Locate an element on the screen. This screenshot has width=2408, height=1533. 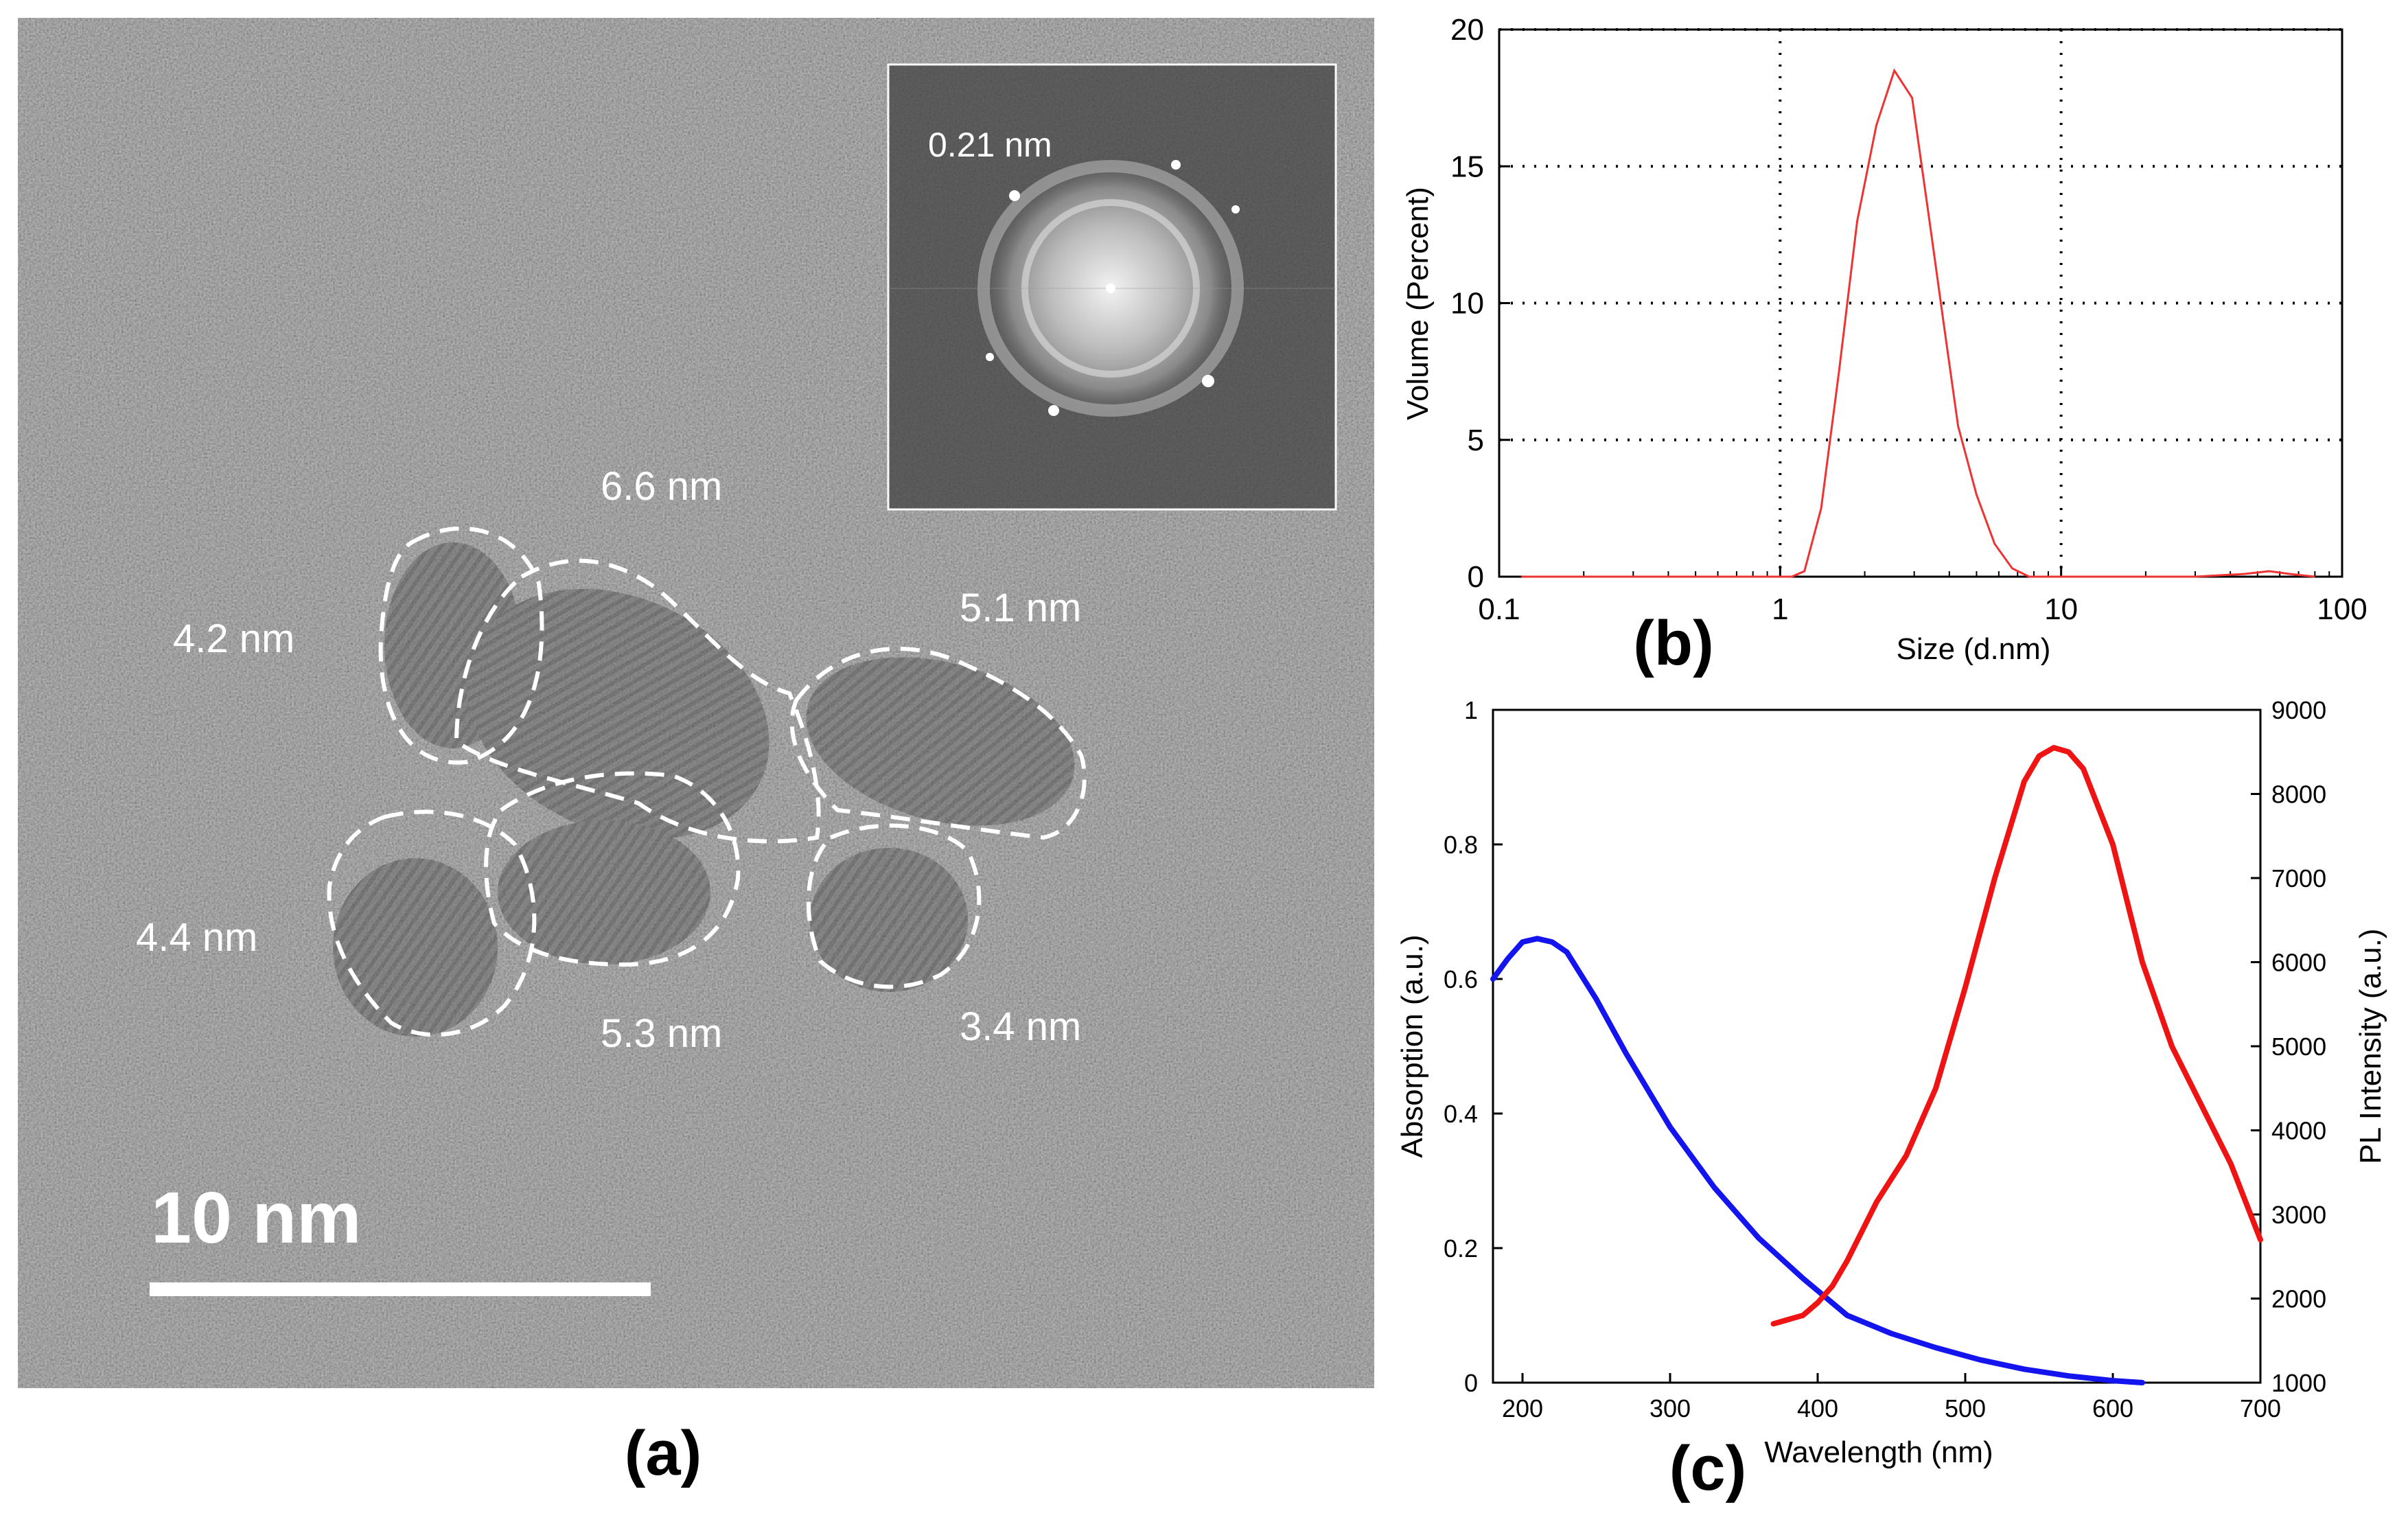
tick-label-x-c: 300 is located at coordinates (1670, 1408).